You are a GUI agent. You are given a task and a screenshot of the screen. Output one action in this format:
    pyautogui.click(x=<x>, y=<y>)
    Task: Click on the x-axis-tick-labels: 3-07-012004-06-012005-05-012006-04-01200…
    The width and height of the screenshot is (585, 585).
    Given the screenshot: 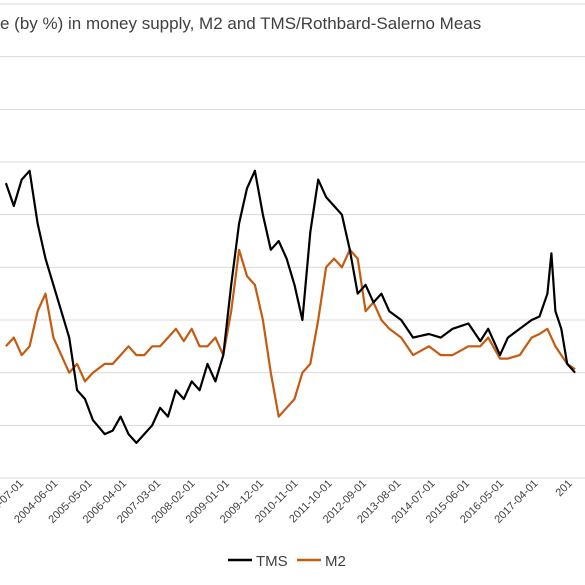 What is the action you would take?
    pyautogui.click(x=287, y=502)
    